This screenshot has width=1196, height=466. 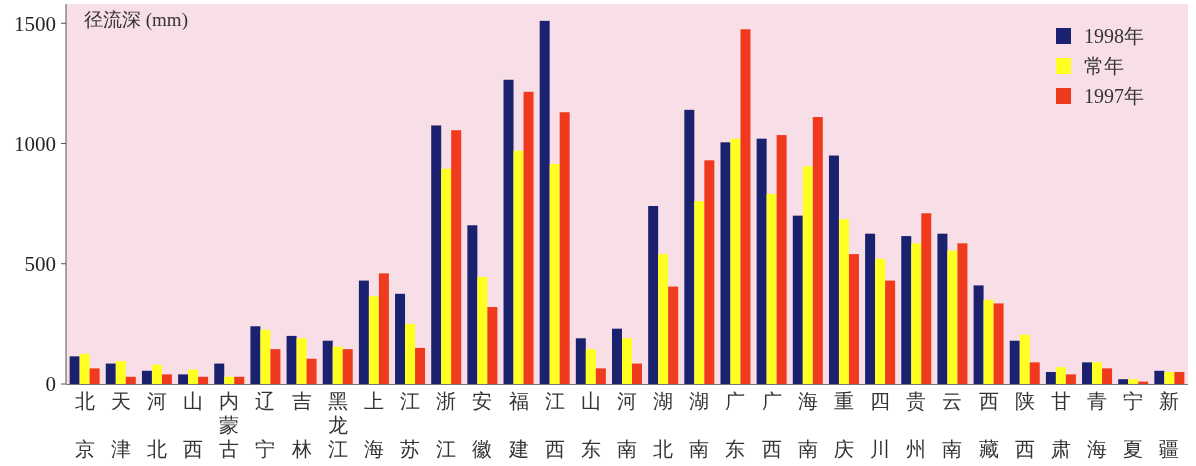 I want to click on category-label: 河北, so click(x=156, y=425).